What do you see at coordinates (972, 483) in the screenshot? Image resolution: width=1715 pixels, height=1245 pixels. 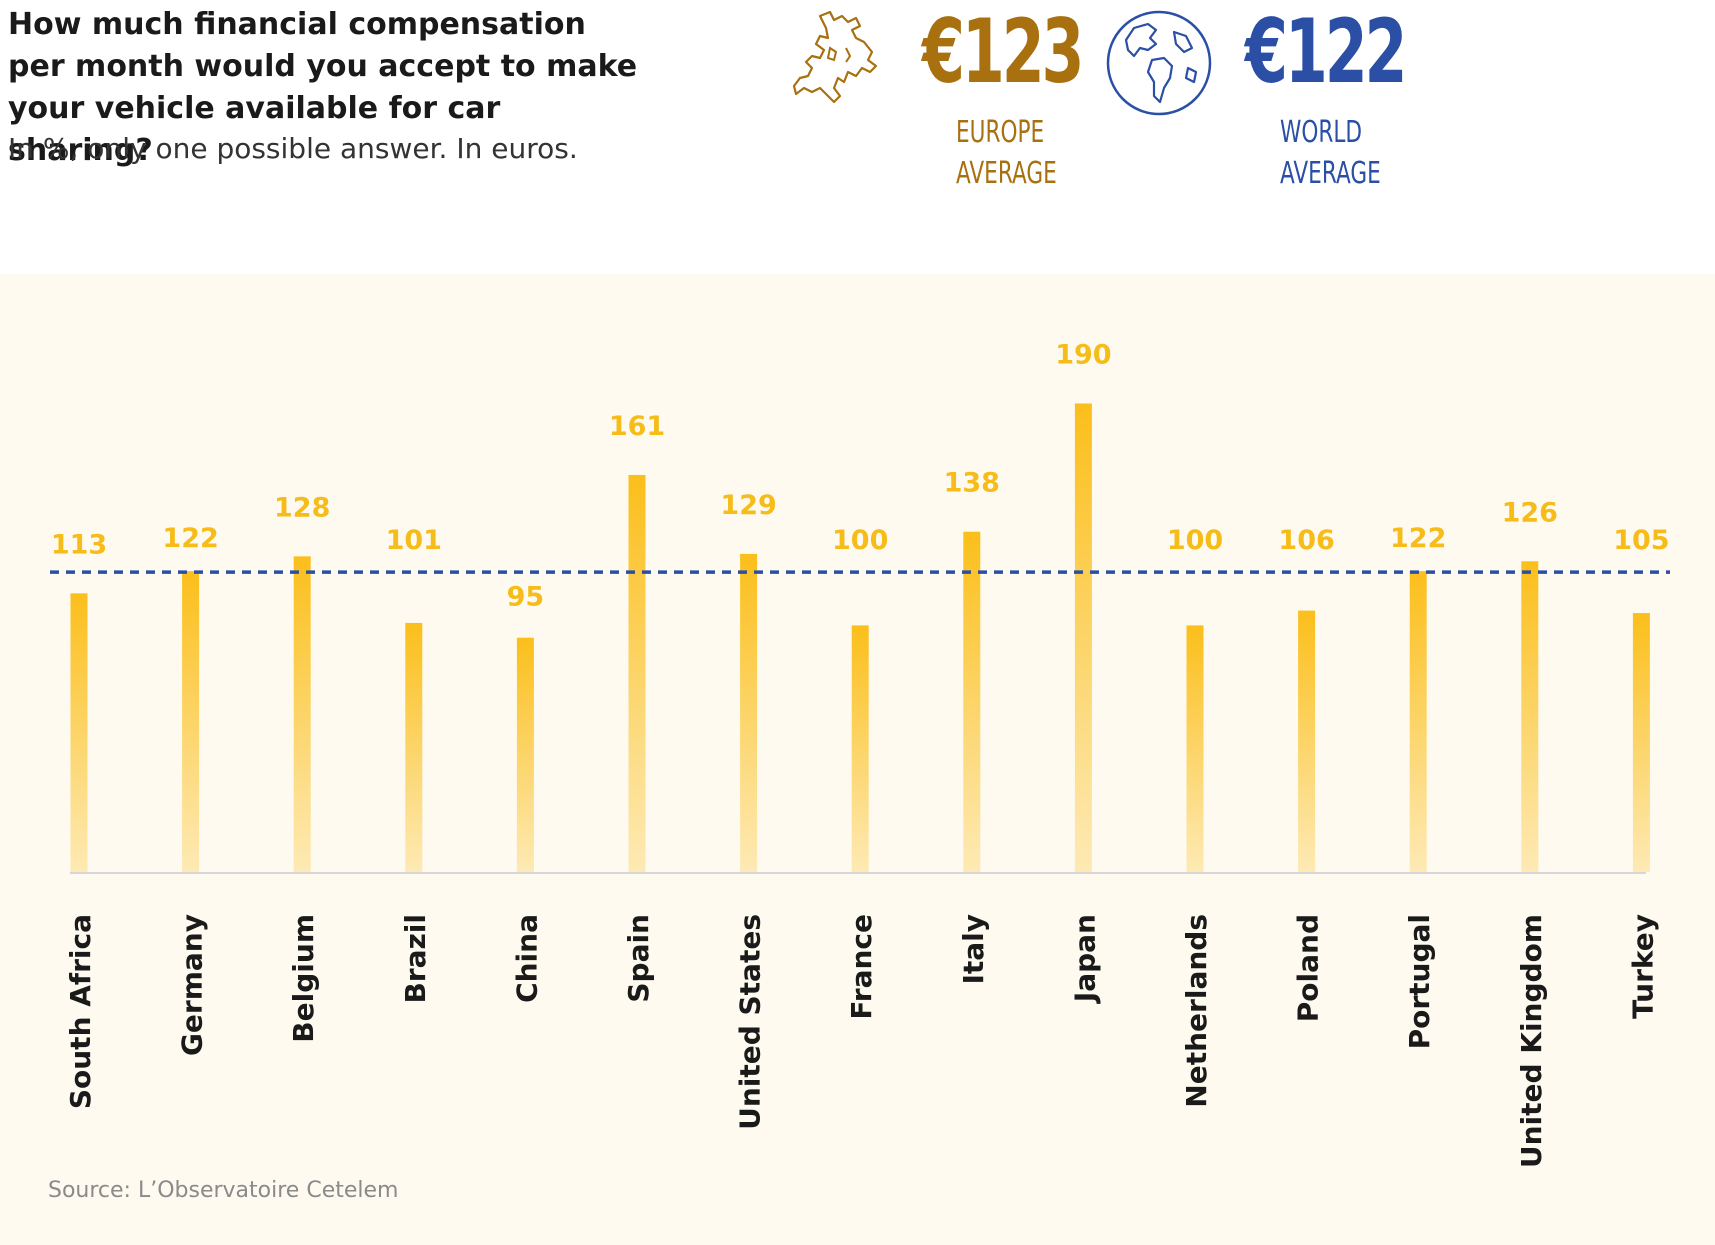 I see `value-label-italy: 138` at bounding box center [972, 483].